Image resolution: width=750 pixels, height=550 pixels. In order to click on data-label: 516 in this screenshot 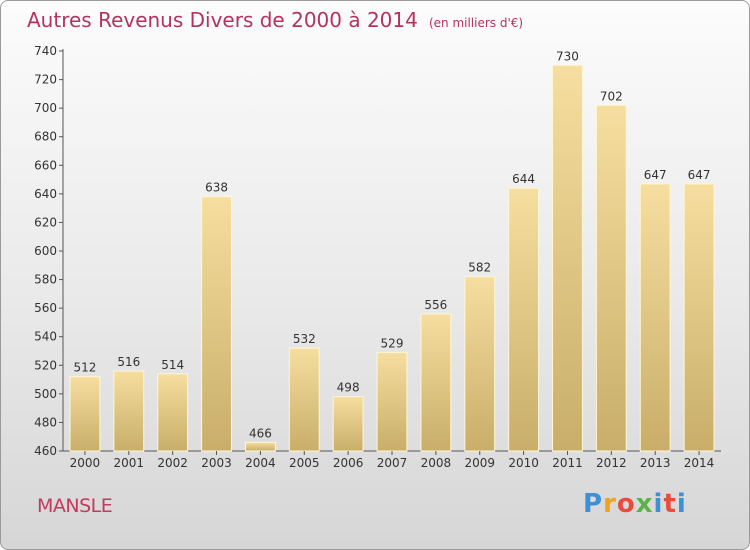, I will do `click(128, 362)`.